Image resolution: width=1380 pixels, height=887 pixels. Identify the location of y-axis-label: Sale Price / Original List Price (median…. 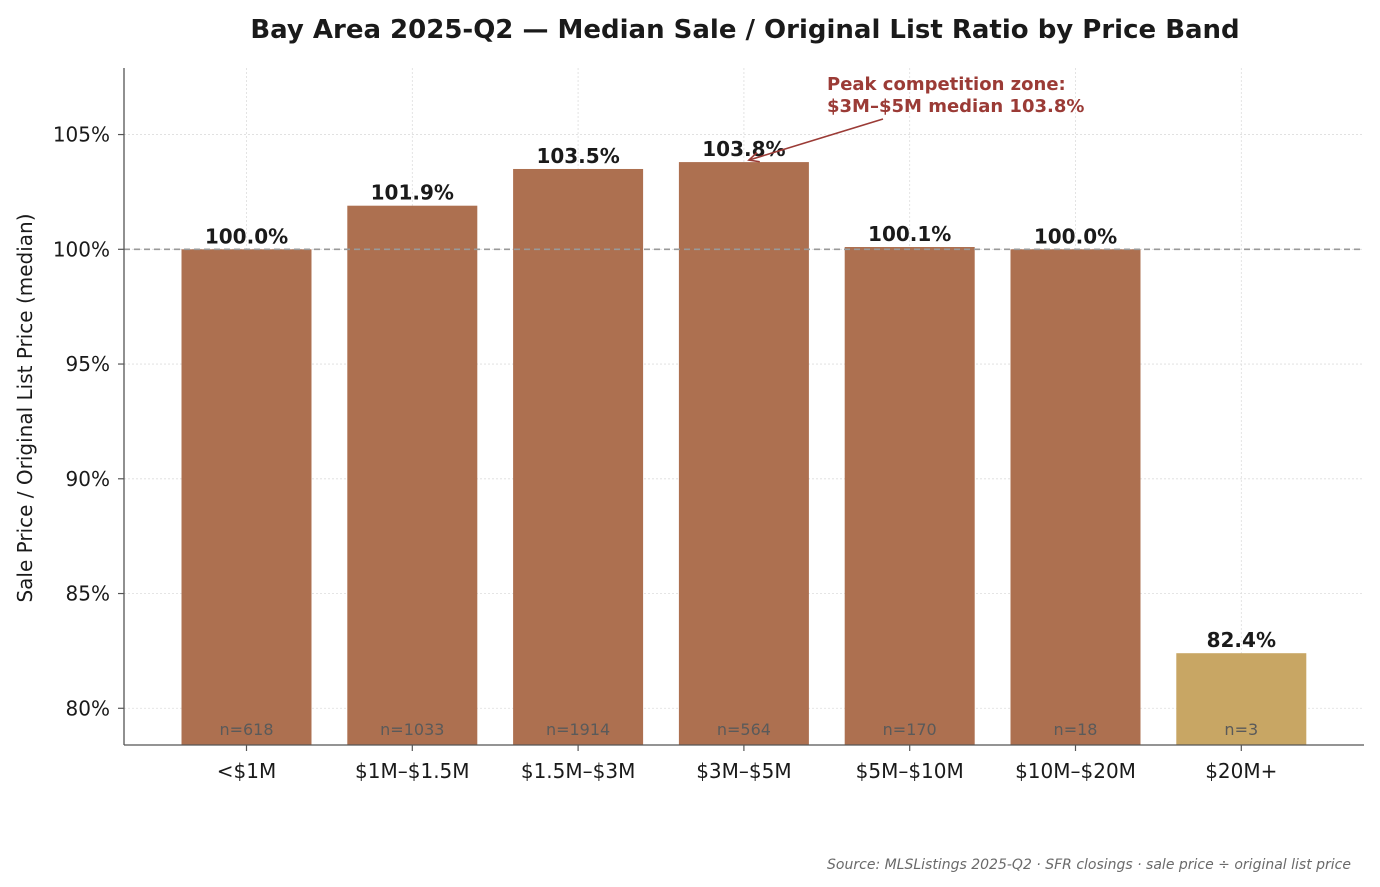
(25, 407).